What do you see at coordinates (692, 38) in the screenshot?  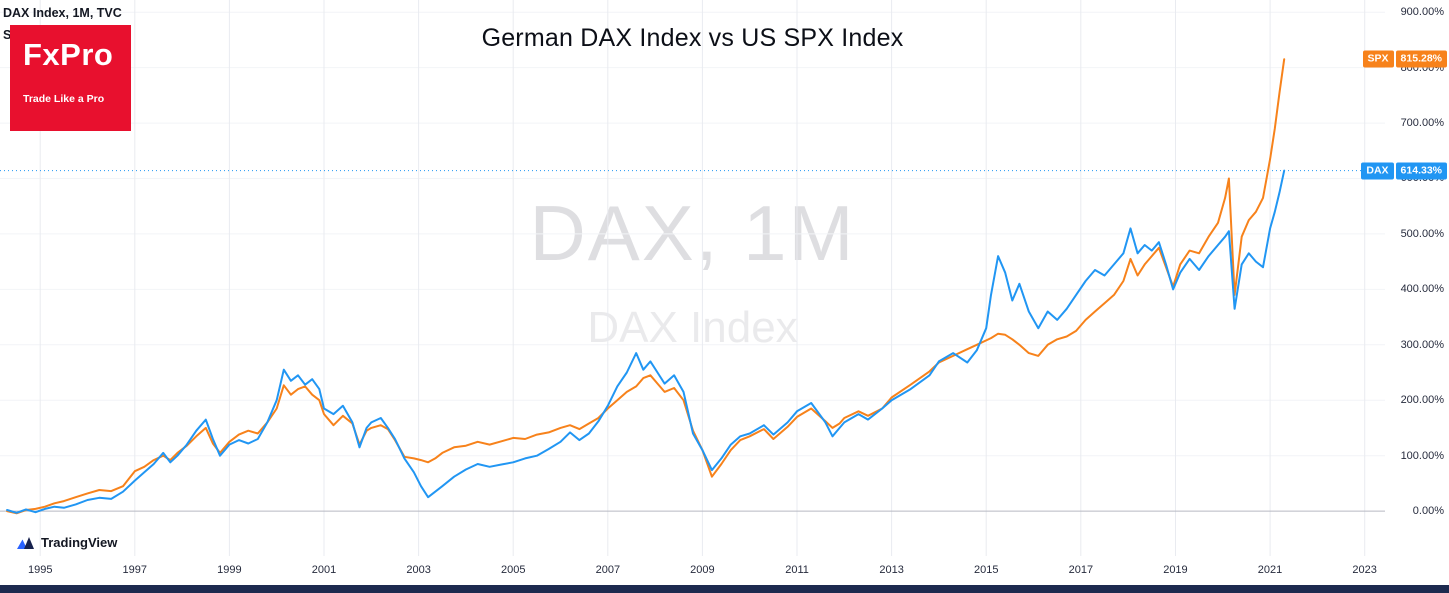 I see `chart-title: German DAX Index vs US SPX Index` at bounding box center [692, 38].